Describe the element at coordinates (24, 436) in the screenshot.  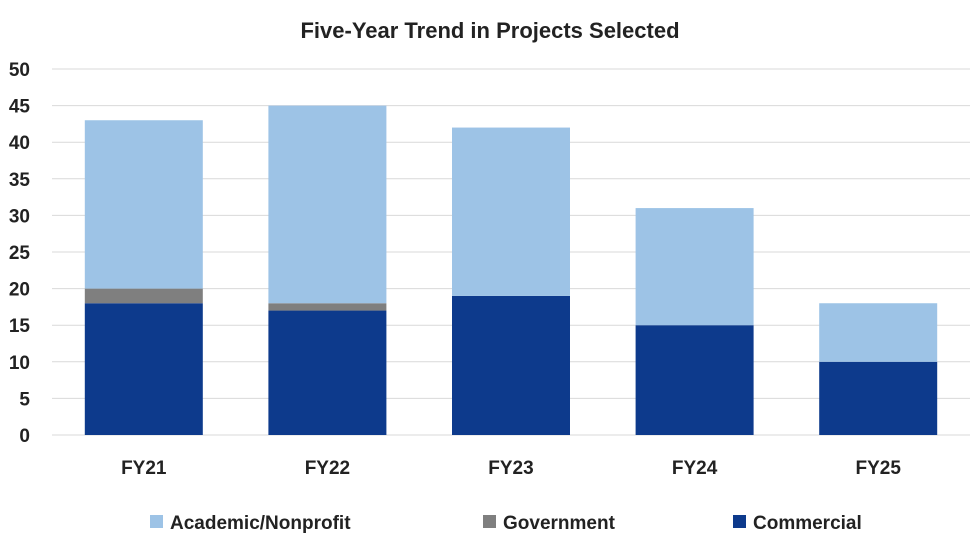
I see `y-tick-label: 0` at that location.